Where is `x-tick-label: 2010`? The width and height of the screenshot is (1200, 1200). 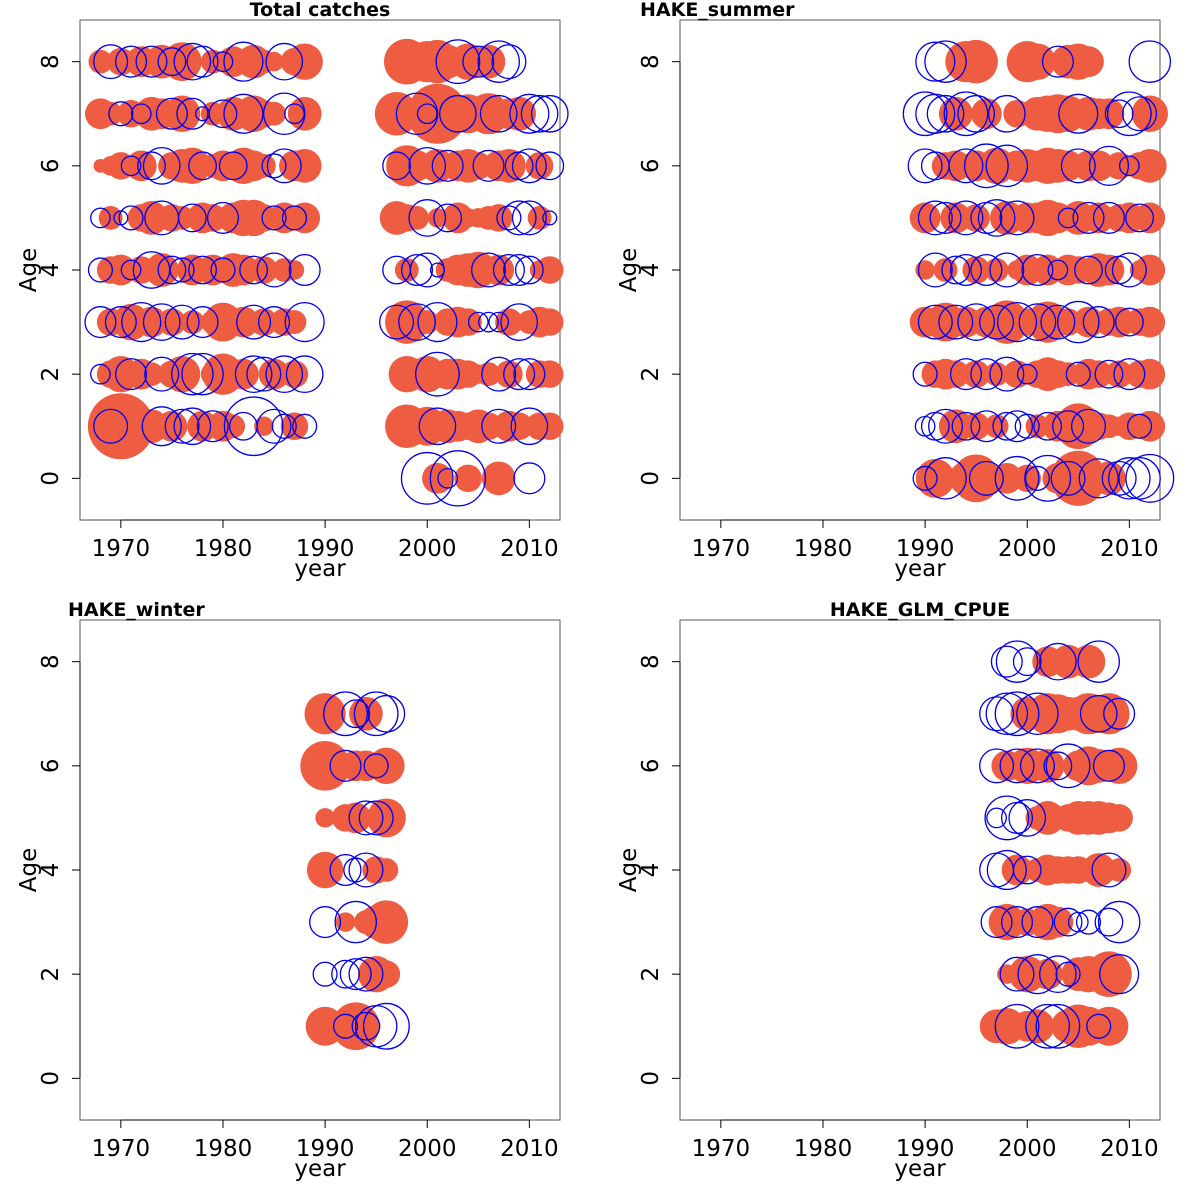
x-tick-label: 2010 is located at coordinates (529, 1149).